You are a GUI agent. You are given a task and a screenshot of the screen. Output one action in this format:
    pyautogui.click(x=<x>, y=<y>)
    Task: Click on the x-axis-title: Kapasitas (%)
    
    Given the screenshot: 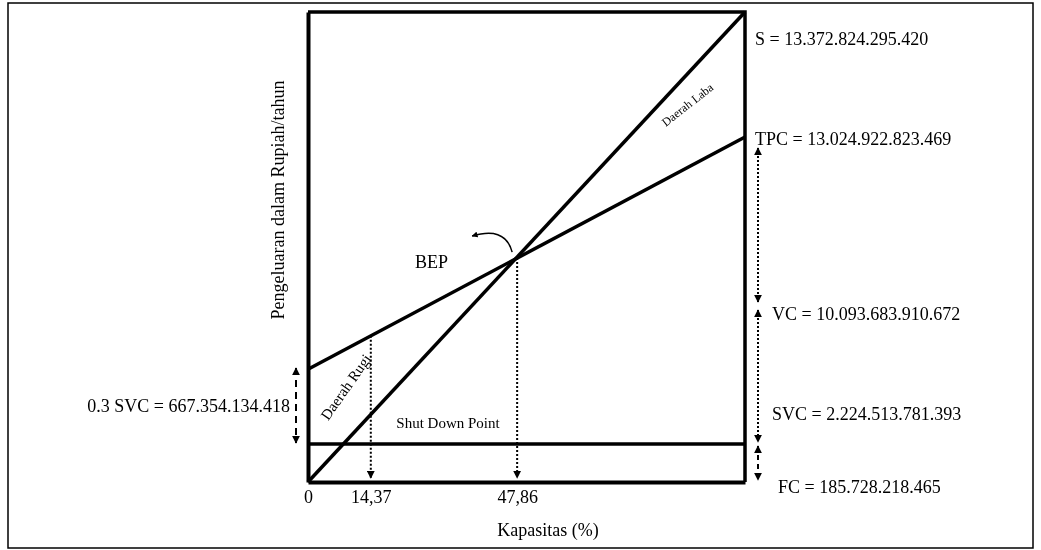 What is the action you would take?
    pyautogui.click(x=548, y=530)
    